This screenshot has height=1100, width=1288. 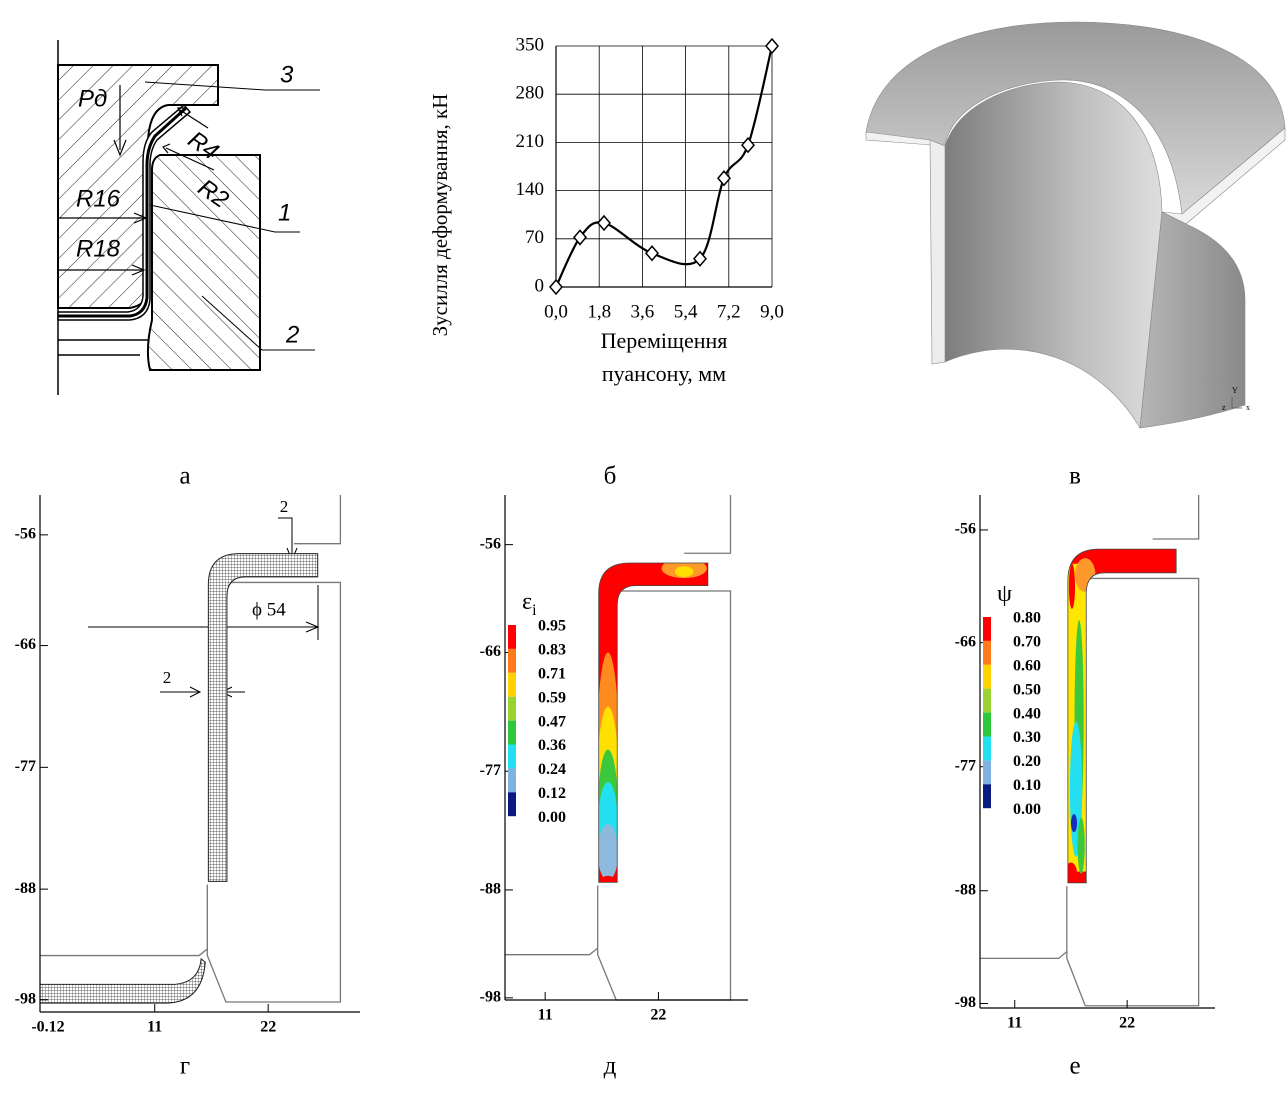 What do you see at coordinates (490, 651) in the screenshot?
I see `y-tick-label: -66` at bounding box center [490, 651].